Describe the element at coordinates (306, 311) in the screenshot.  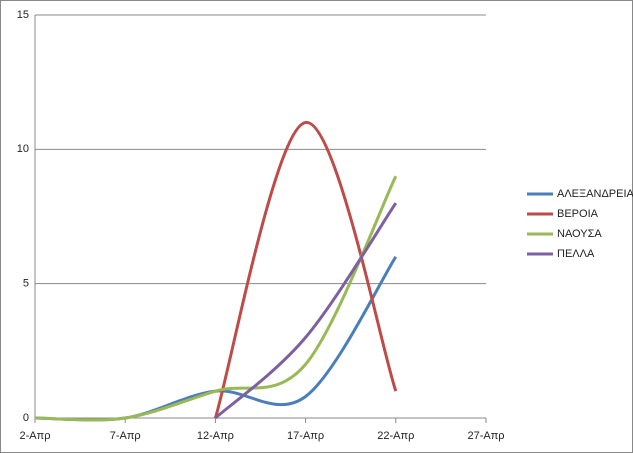
I see `series-line` at that location.